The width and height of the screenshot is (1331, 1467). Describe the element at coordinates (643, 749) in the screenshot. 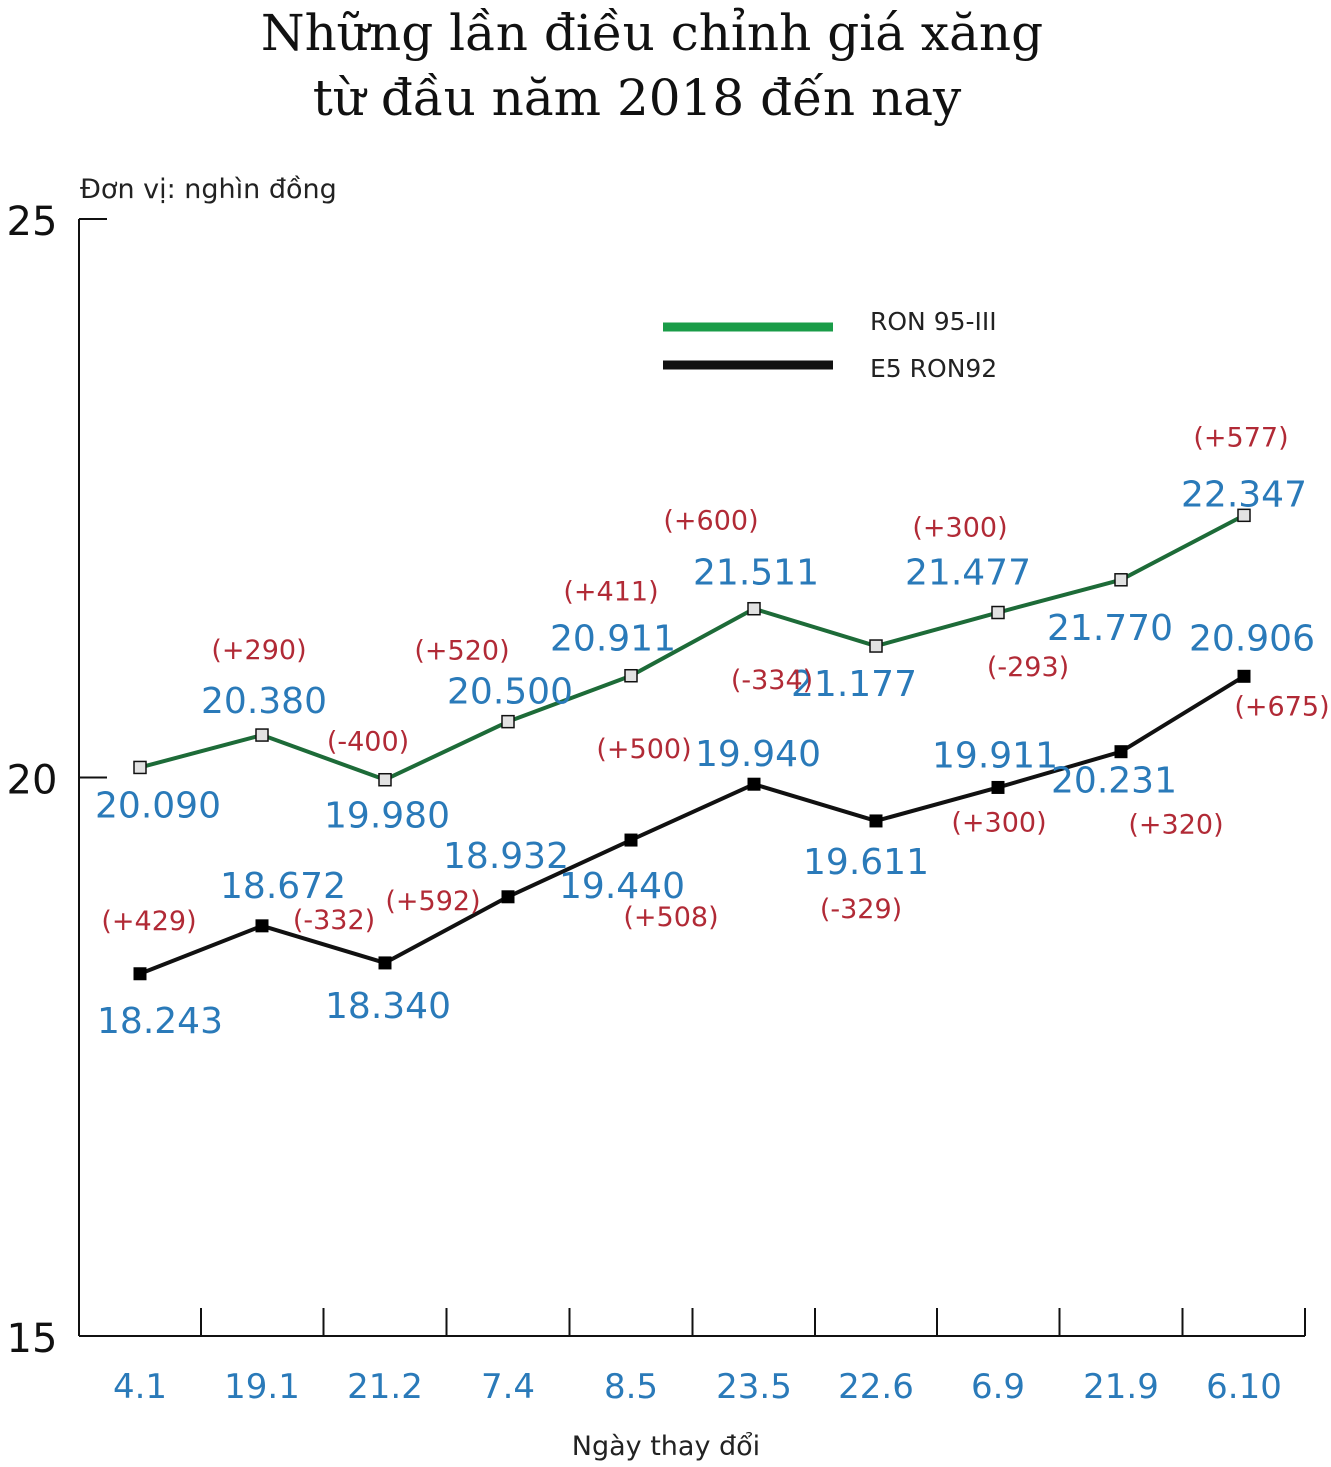

I see `price-change-label: (+500)` at that location.